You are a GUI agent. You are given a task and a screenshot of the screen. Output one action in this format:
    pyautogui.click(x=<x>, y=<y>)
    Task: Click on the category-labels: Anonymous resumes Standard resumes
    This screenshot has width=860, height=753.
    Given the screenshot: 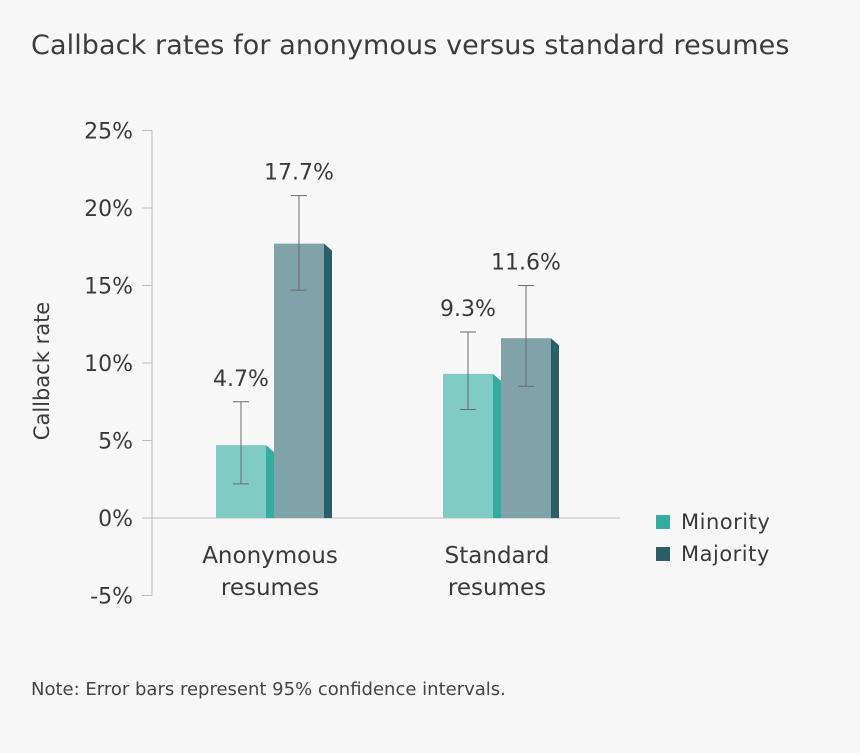 What is the action you would take?
    pyautogui.click(x=375, y=572)
    